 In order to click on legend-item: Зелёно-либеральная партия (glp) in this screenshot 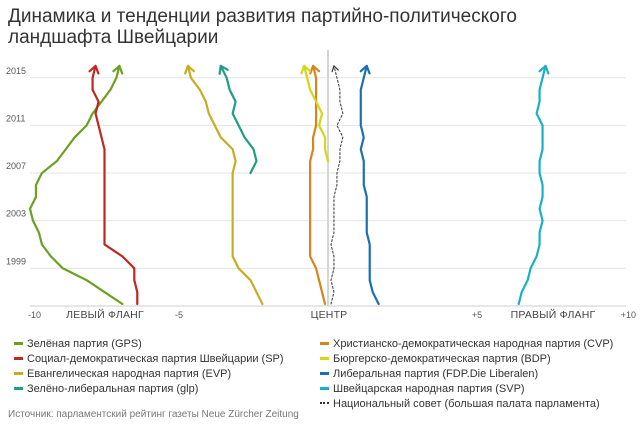, I will do `click(106, 389)`.